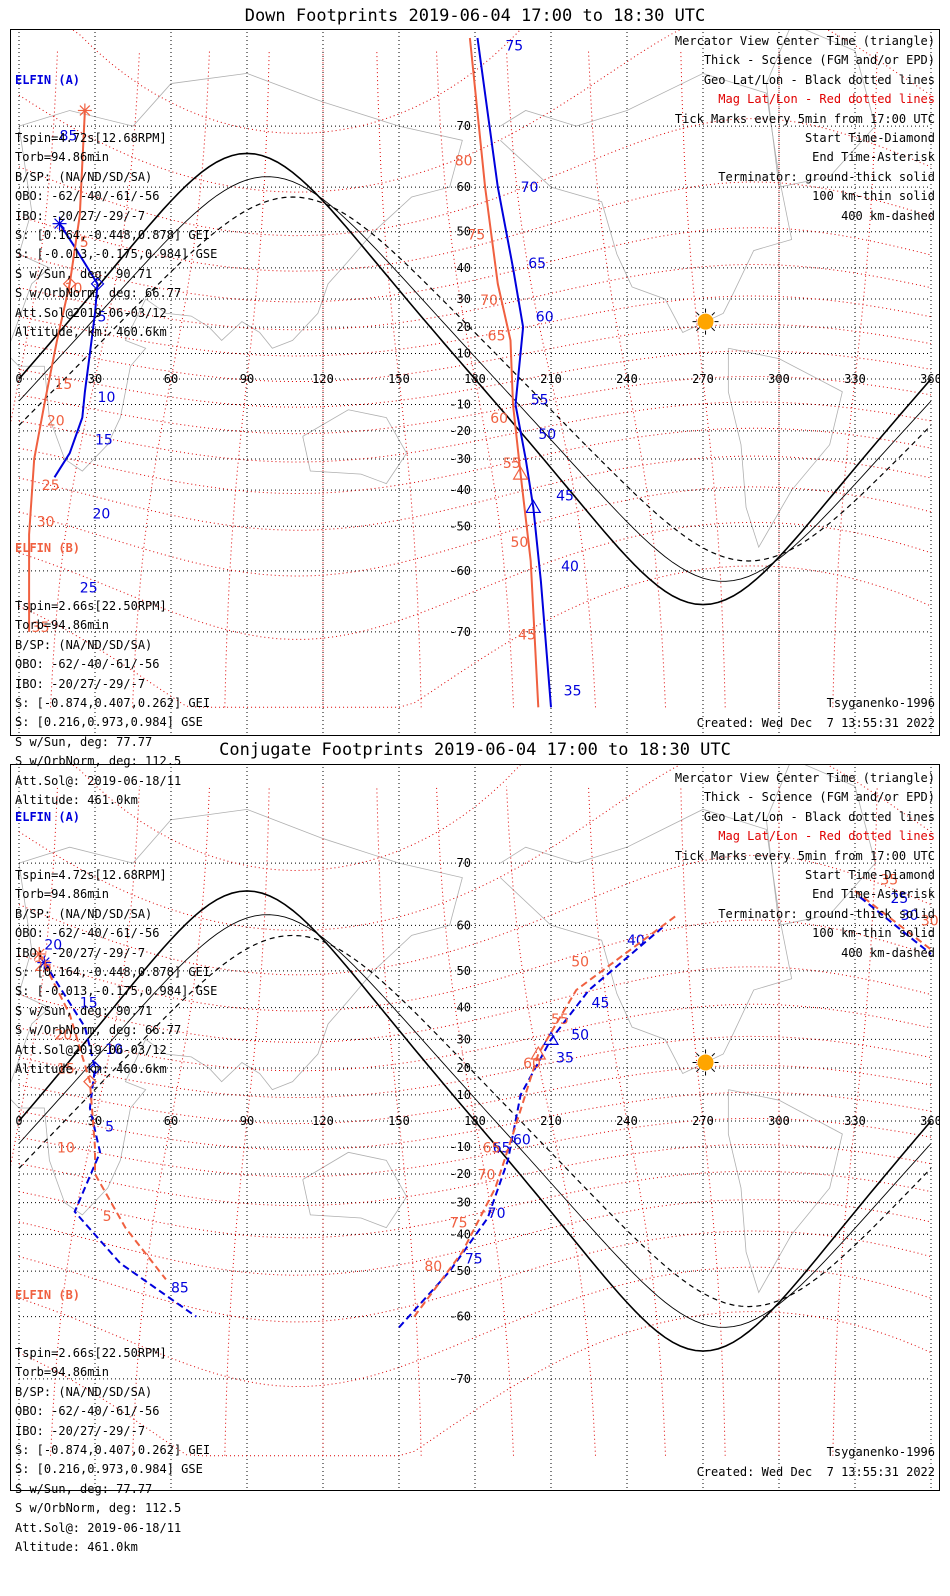 Image resolution: width=950 pixels, height=1596 pixels. What do you see at coordinates (18, 379) in the screenshot?
I see `x-tick-label: 0` at bounding box center [18, 379].